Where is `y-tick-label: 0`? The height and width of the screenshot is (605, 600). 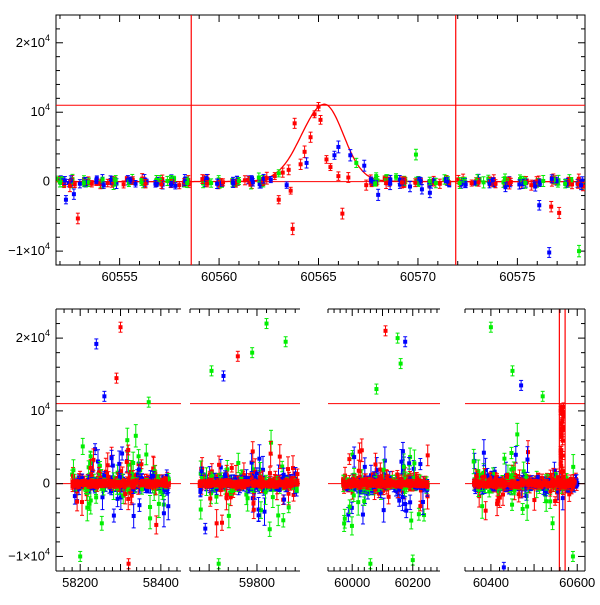 y-tick-label: 0 is located at coordinates (46, 181).